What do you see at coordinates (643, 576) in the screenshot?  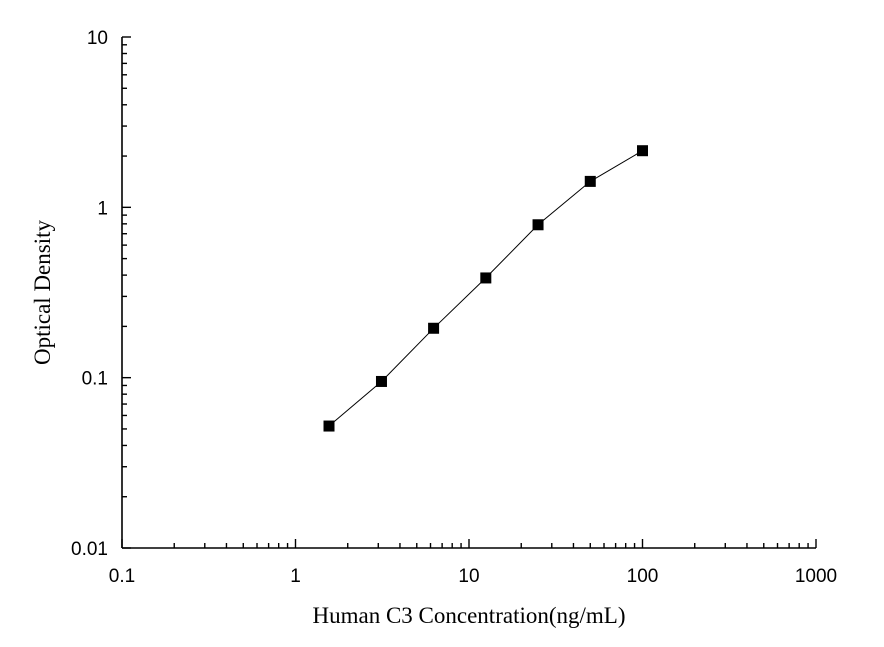 I see `x-tick-label: 100` at bounding box center [643, 576].